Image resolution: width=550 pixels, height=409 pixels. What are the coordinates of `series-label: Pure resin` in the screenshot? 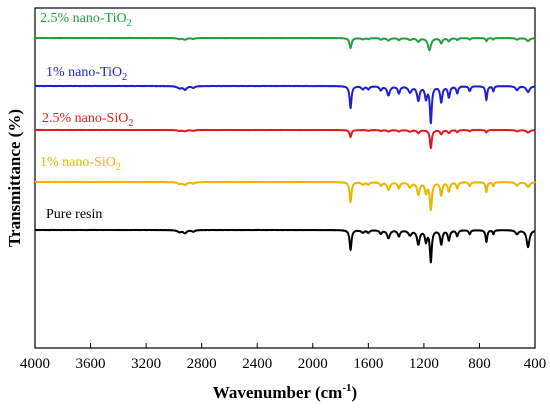 It's located at (74, 214).